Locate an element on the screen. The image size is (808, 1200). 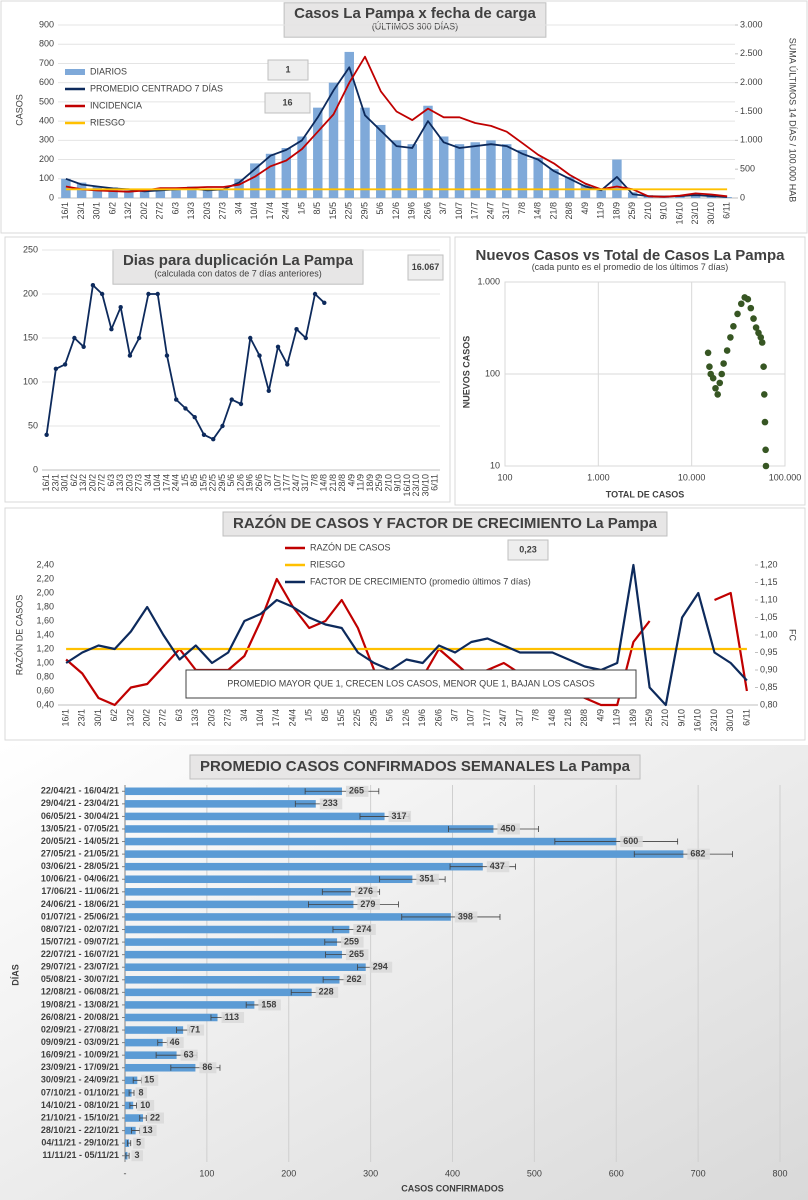
x-tick-label: 6/3 is located at coordinates (111, 480).